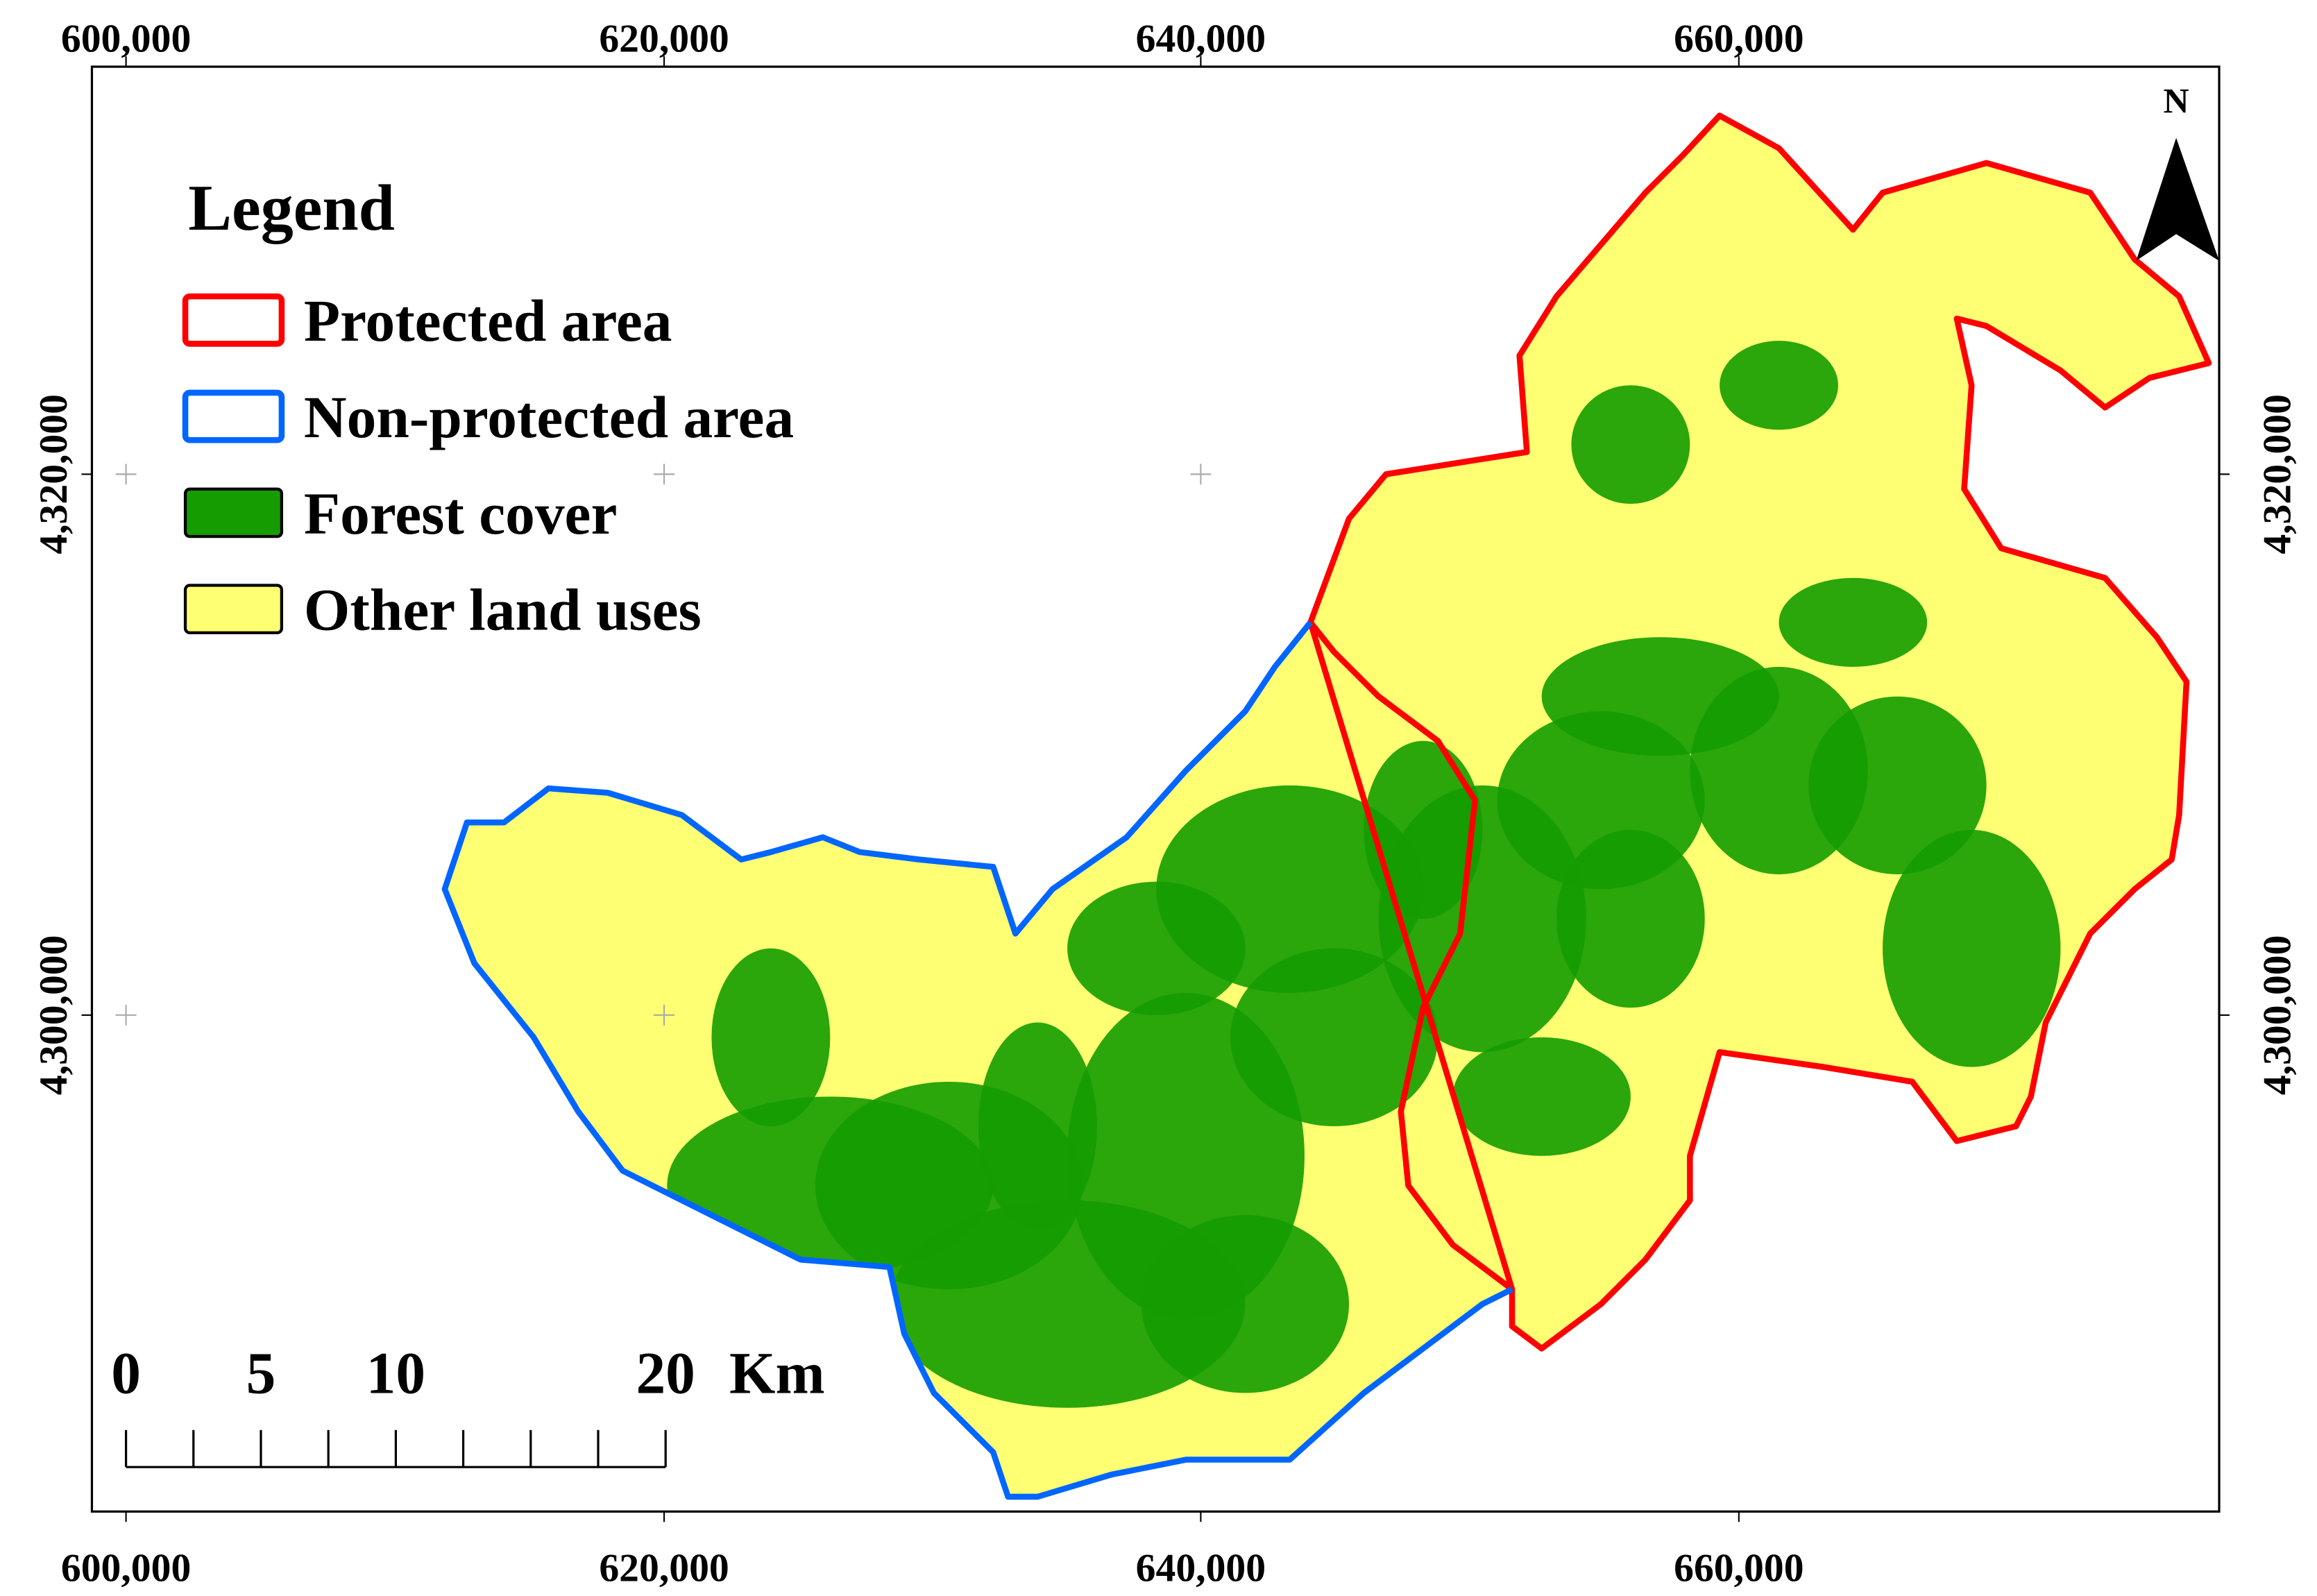  Describe the element at coordinates (488, 321) in the screenshot. I see `legend-label: Protected area` at that location.